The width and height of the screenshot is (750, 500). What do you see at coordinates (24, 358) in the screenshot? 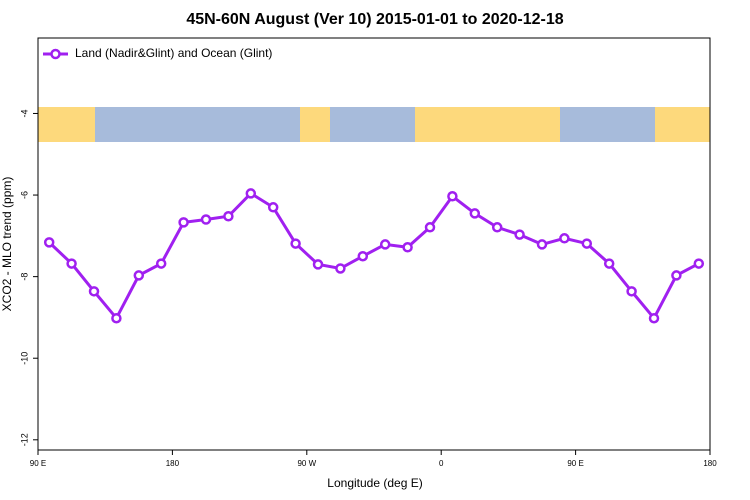
I see `y-tick-label: -10` at bounding box center [24, 358].